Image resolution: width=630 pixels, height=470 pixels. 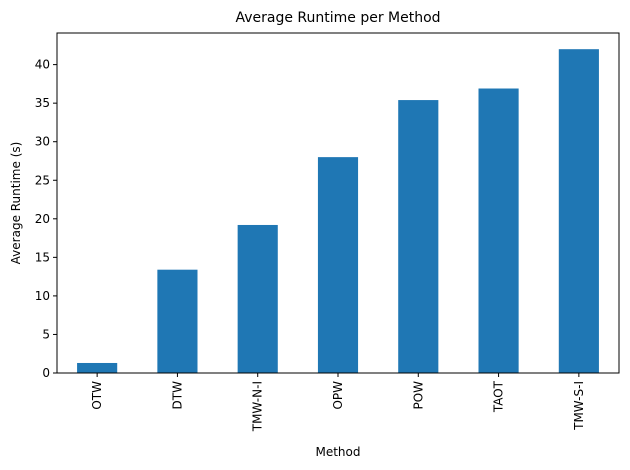 I want to click on chart-title: Average Runtime per Method, so click(x=337, y=18).